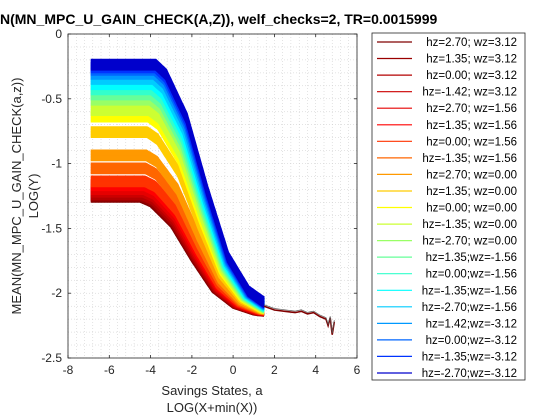  What do you see at coordinates (471, 258) in the screenshot?
I see `legend-label: hz=1.35;wz=-1.56` at bounding box center [471, 258].